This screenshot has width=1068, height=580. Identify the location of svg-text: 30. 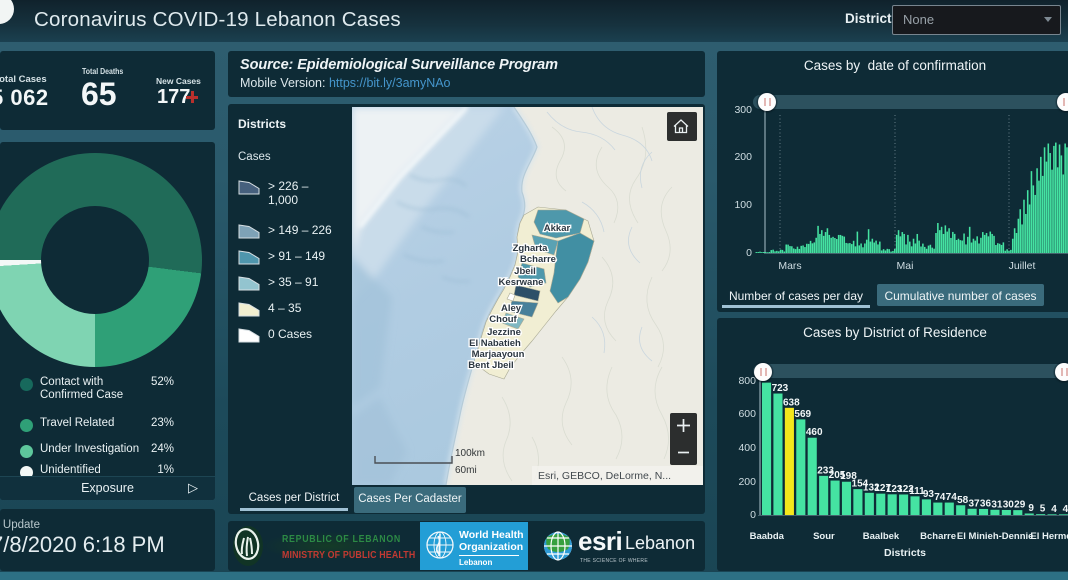
(1009, 504).